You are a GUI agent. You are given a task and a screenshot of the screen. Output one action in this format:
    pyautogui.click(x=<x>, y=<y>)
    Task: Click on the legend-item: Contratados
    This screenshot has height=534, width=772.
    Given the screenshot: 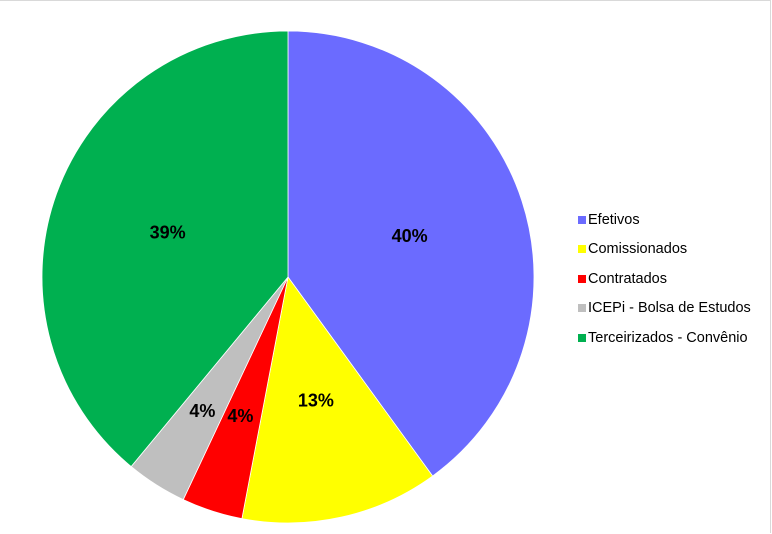 What is the action you would take?
    pyautogui.click(x=664, y=279)
    